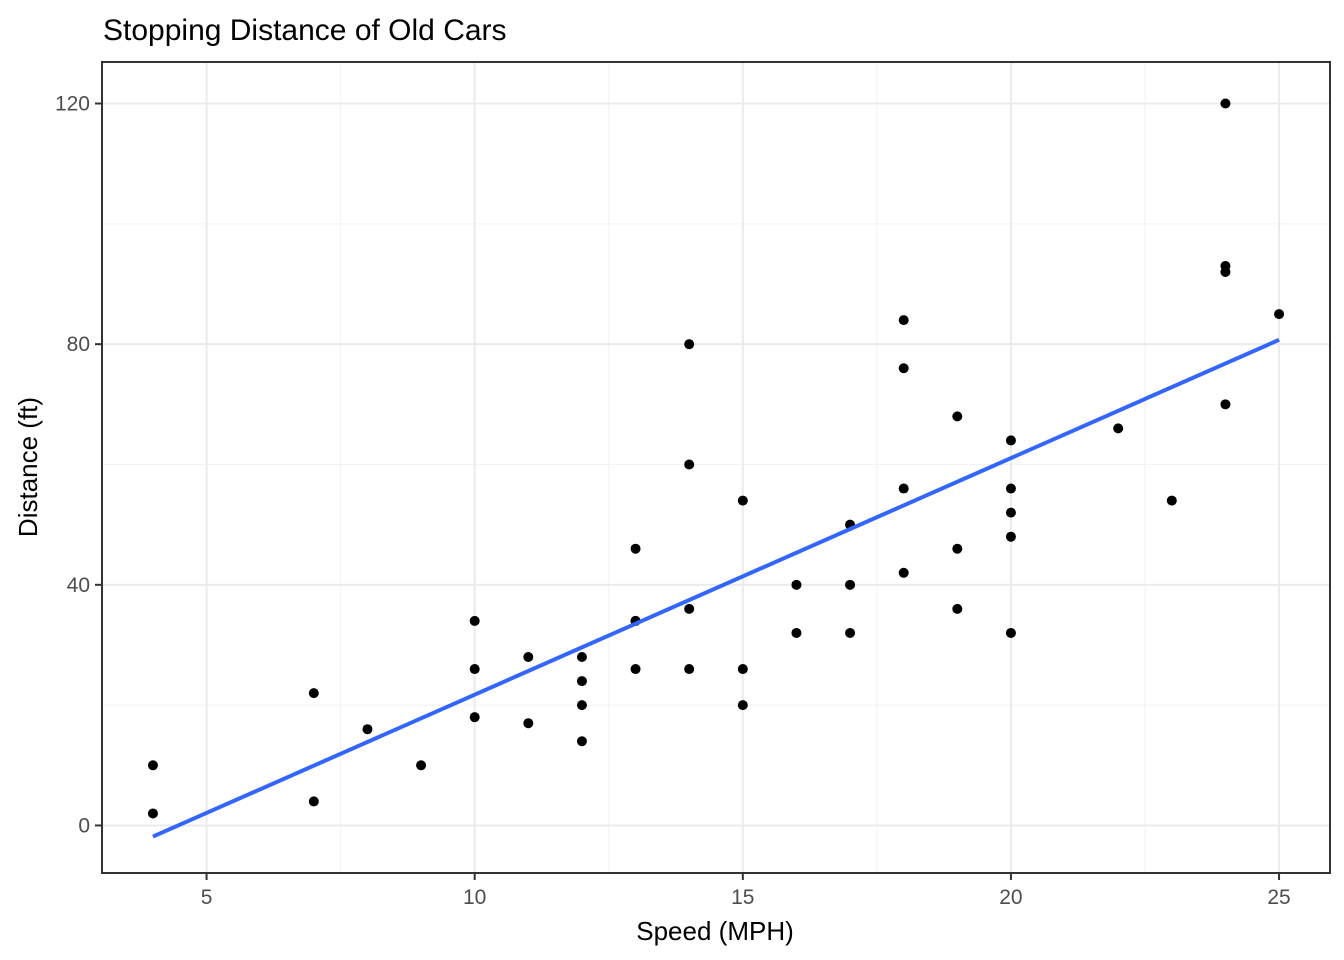 This screenshot has height=960, width=1344. What do you see at coordinates (1010, 897) in the screenshot?
I see `x-tick-label: 20` at bounding box center [1010, 897].